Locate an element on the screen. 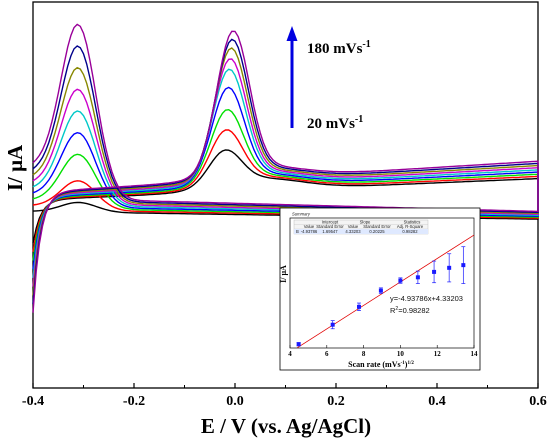  inset-x-axis-label: Scan rate (mVs-1)1/2 is located at coordinates (381, 364).